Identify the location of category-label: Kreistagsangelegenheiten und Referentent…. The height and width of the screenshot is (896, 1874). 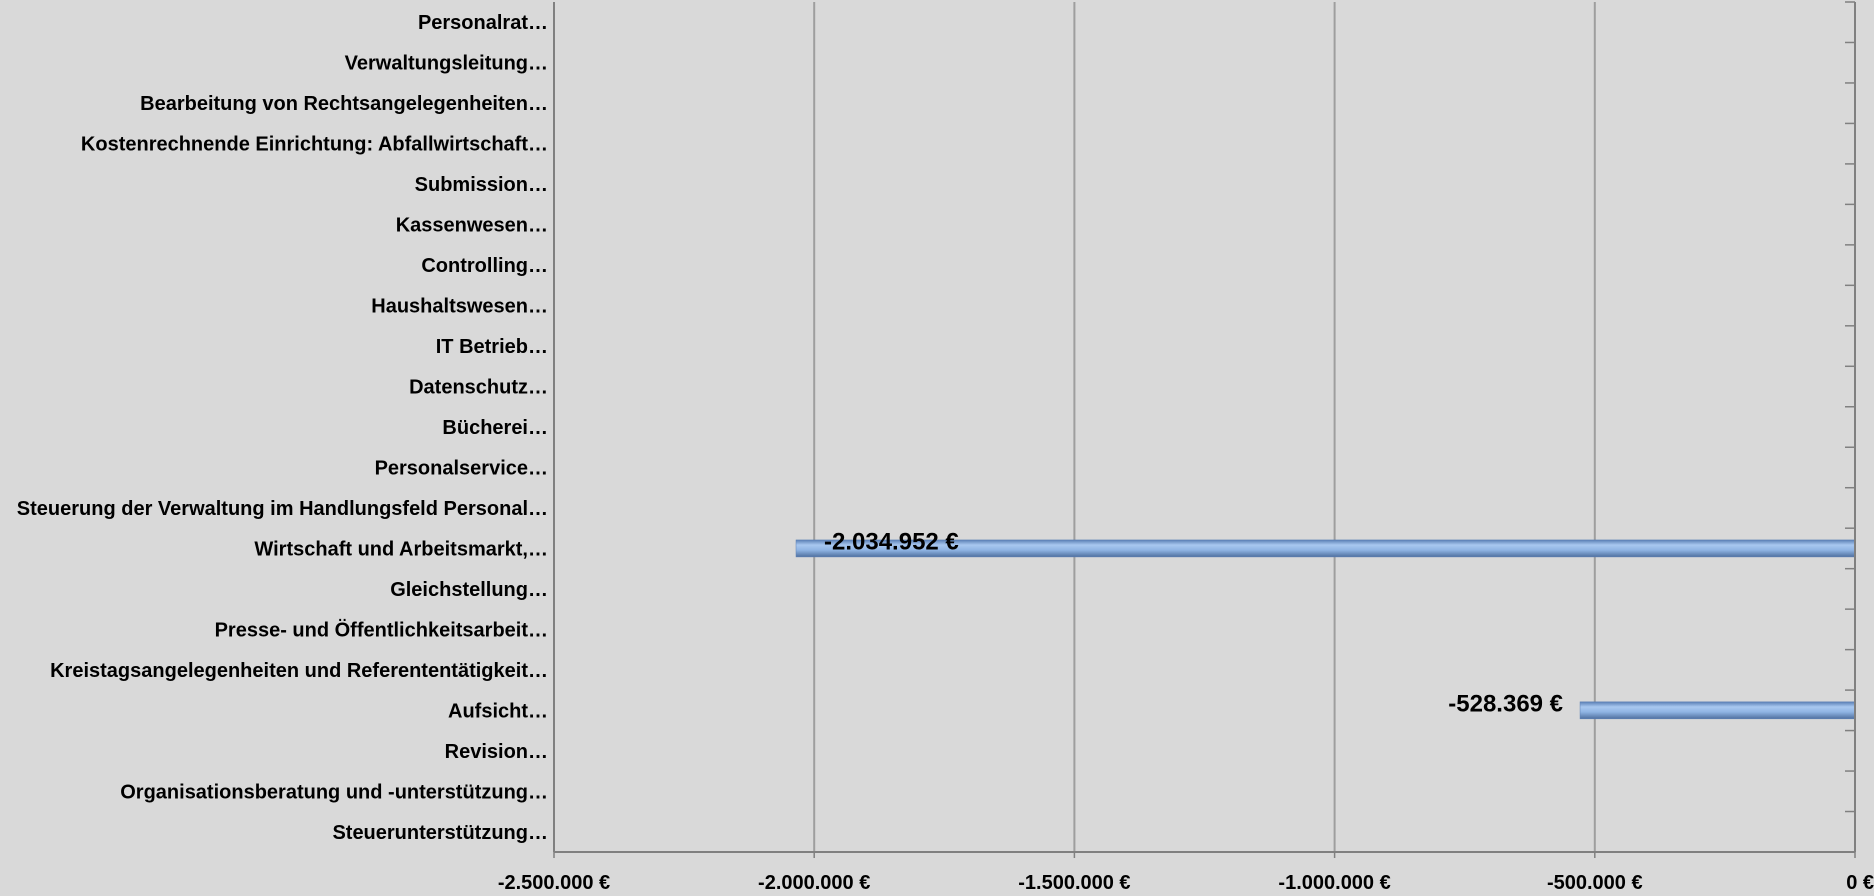
(299, 671).